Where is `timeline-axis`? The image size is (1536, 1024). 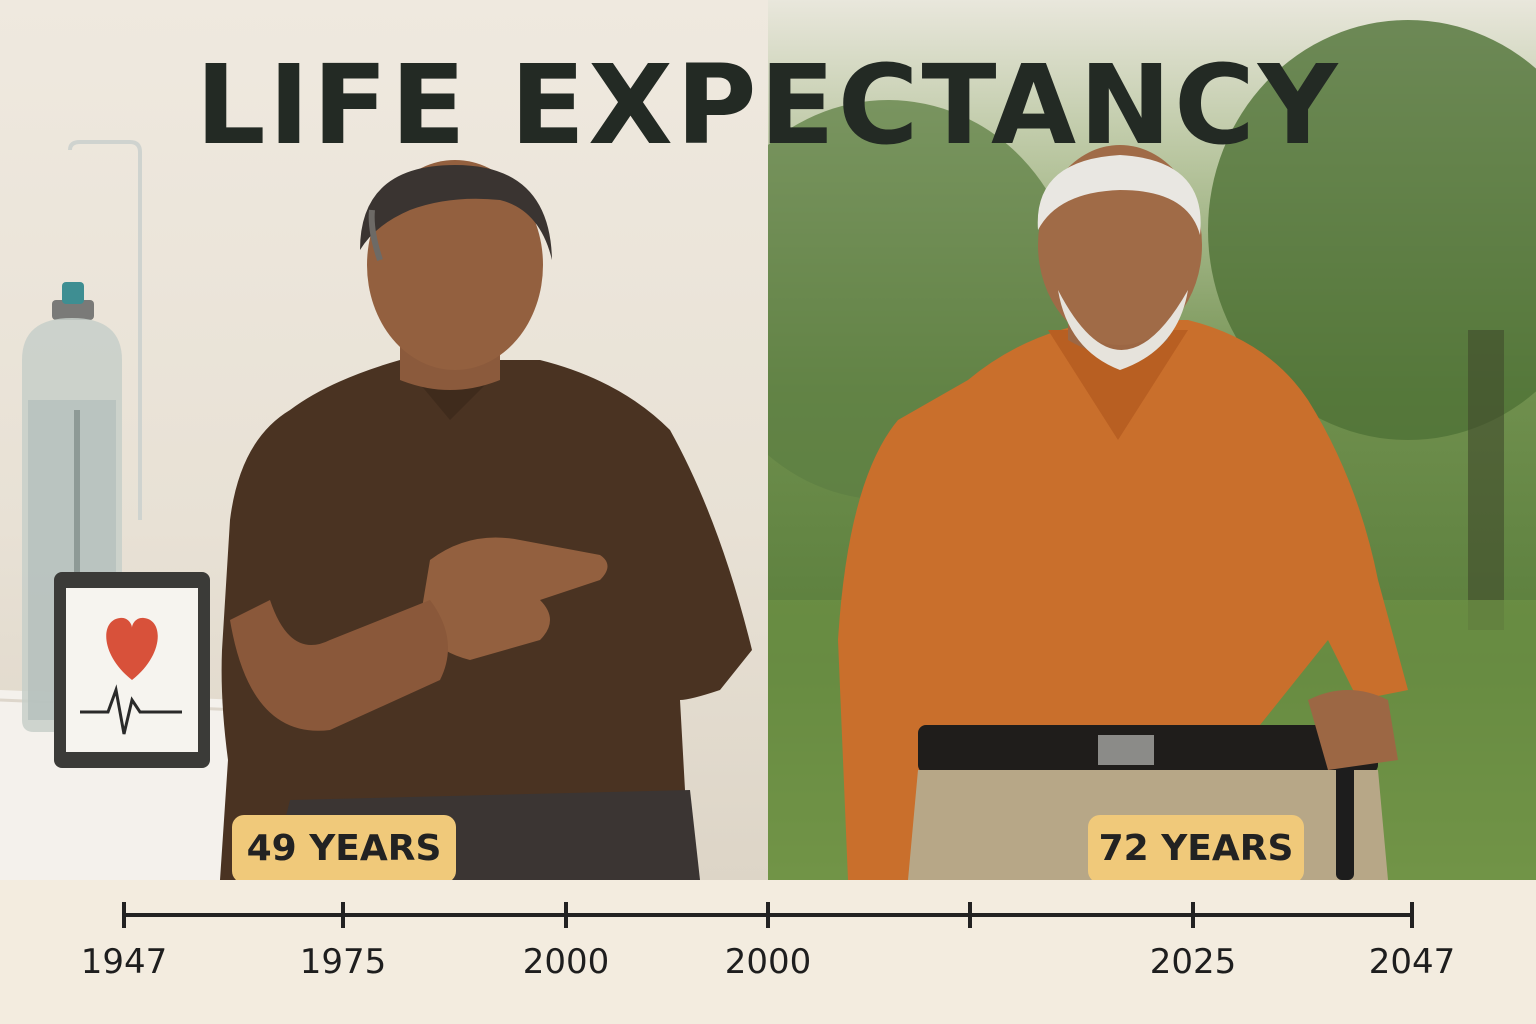 timeline-axis is located at coordinates (768, 915).